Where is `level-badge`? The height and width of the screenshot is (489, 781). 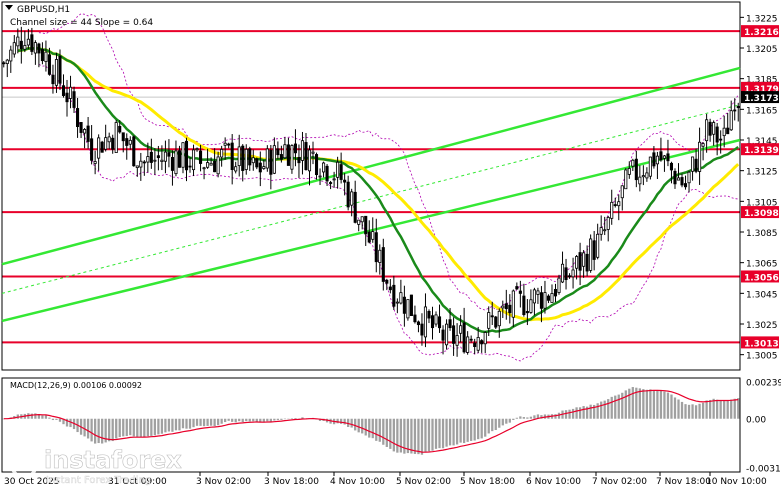
level-badge is located at coordinates (760, 149).